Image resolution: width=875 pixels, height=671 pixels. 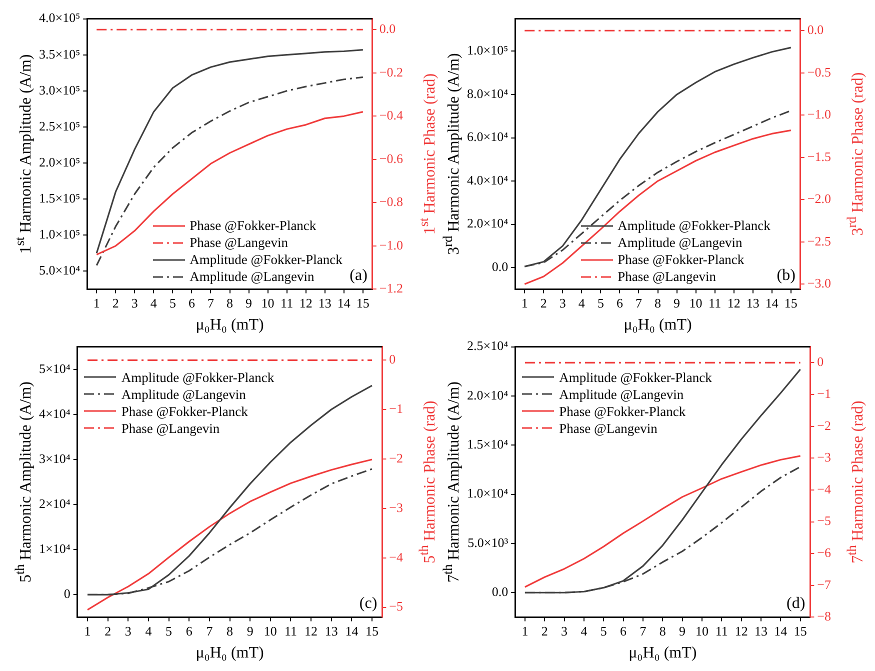 What do you see at coordinates (59, 18) in the screenshot?
I see `y-tick-label: 4.0×10⁵` at bounding box center [59, 18].